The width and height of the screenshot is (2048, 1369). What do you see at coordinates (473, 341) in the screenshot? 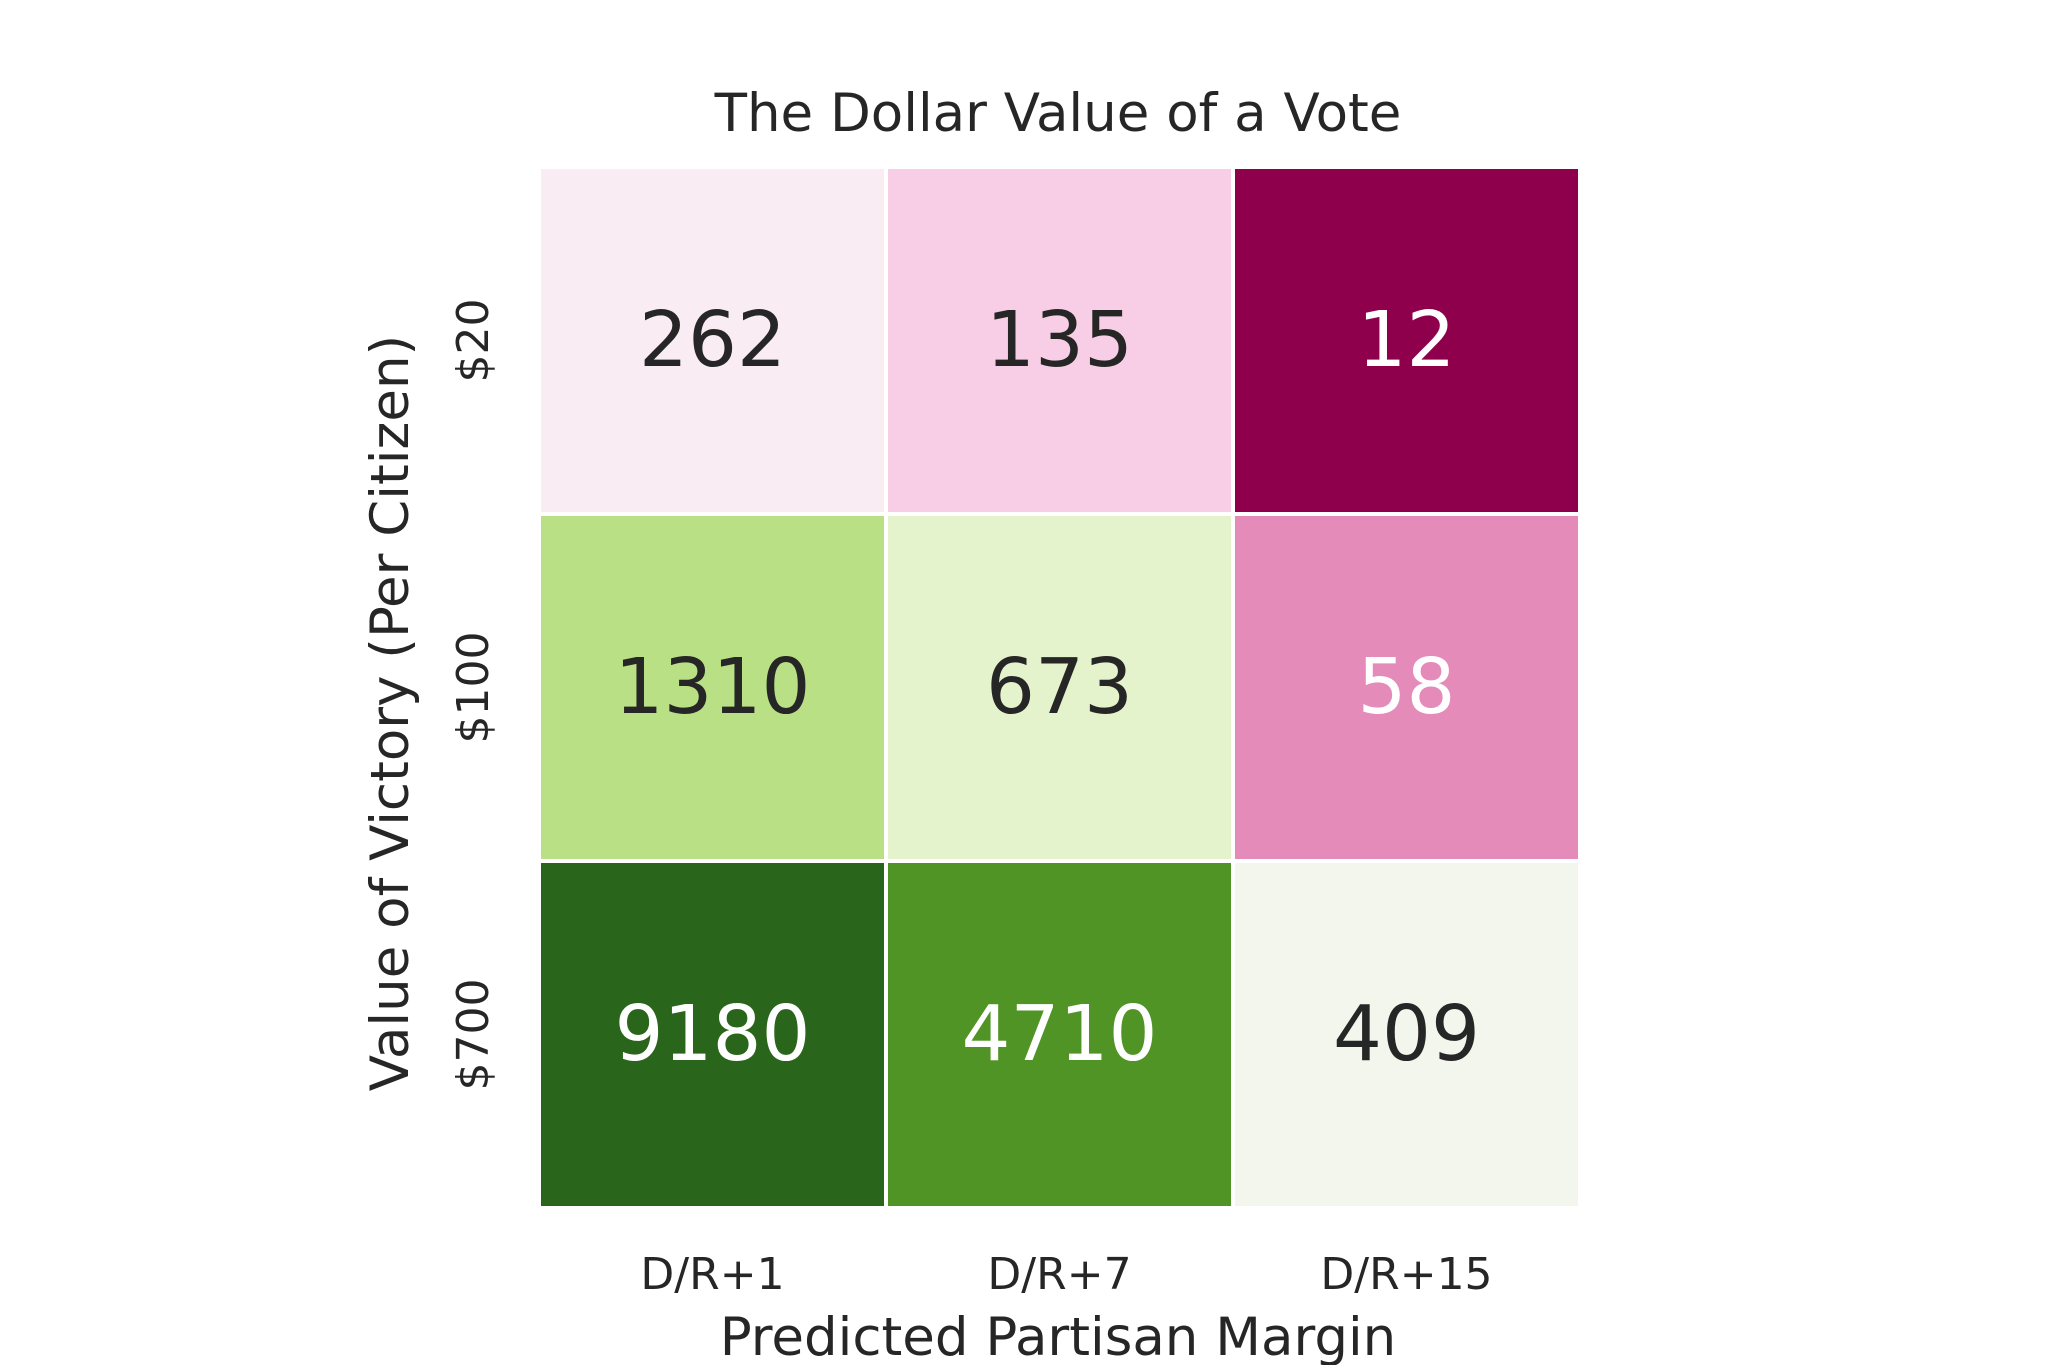
I see `y-tick-label: $20` at bounding box center [473, 341].